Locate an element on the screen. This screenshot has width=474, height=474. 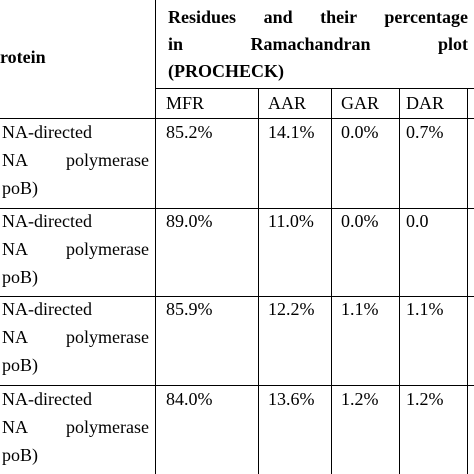
cell: 84.0% is located at coordinates (189, 399).